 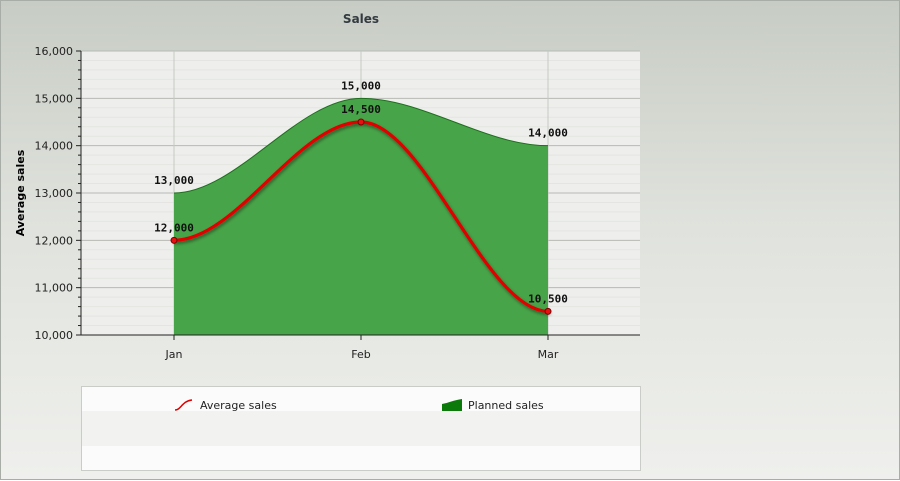 I want to click on legend-item-planned-sales: Planned sales, so click(x=493, y=405).